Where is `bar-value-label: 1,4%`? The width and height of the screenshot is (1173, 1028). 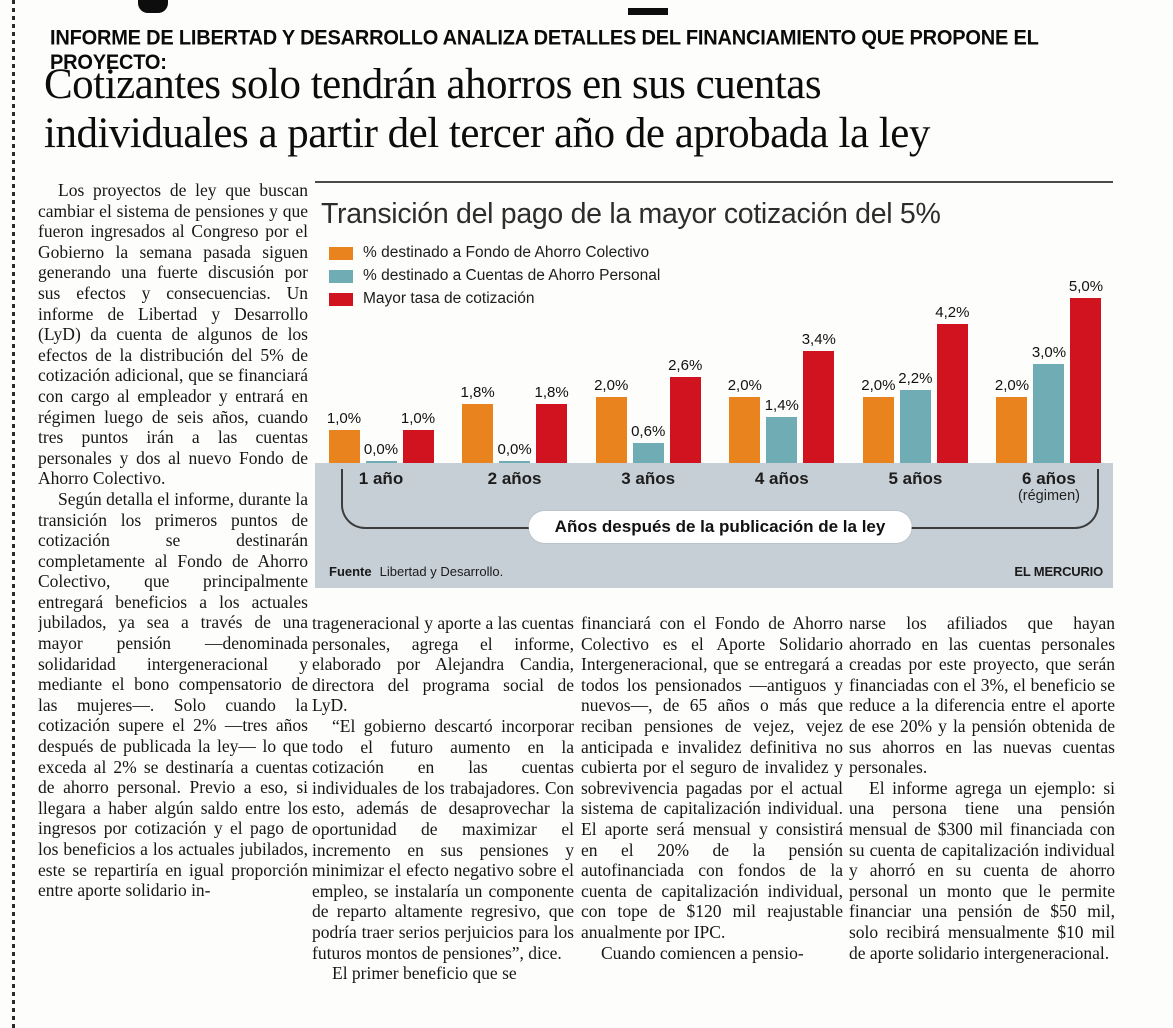 bar-value-label: 1,4% is located at coordinates (781, 405).